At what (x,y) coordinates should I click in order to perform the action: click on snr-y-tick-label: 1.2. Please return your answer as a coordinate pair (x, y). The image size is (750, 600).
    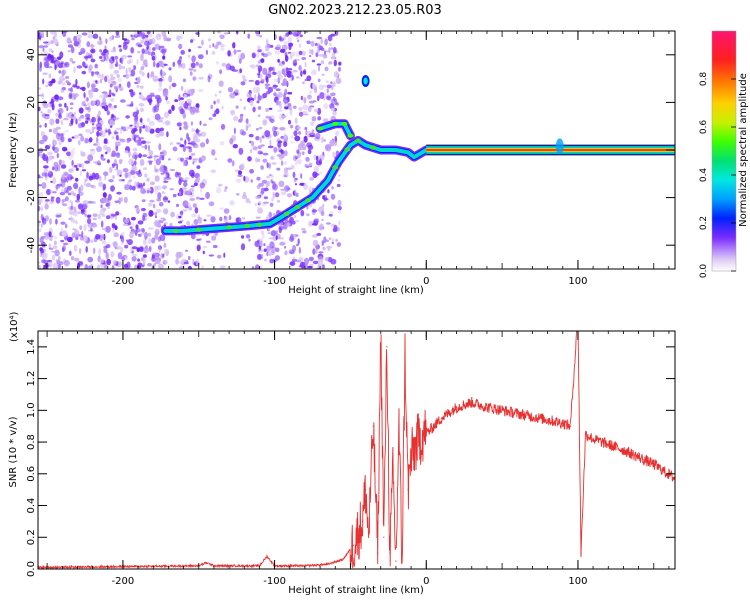
    Looking at the image, I should click on (31, 379).